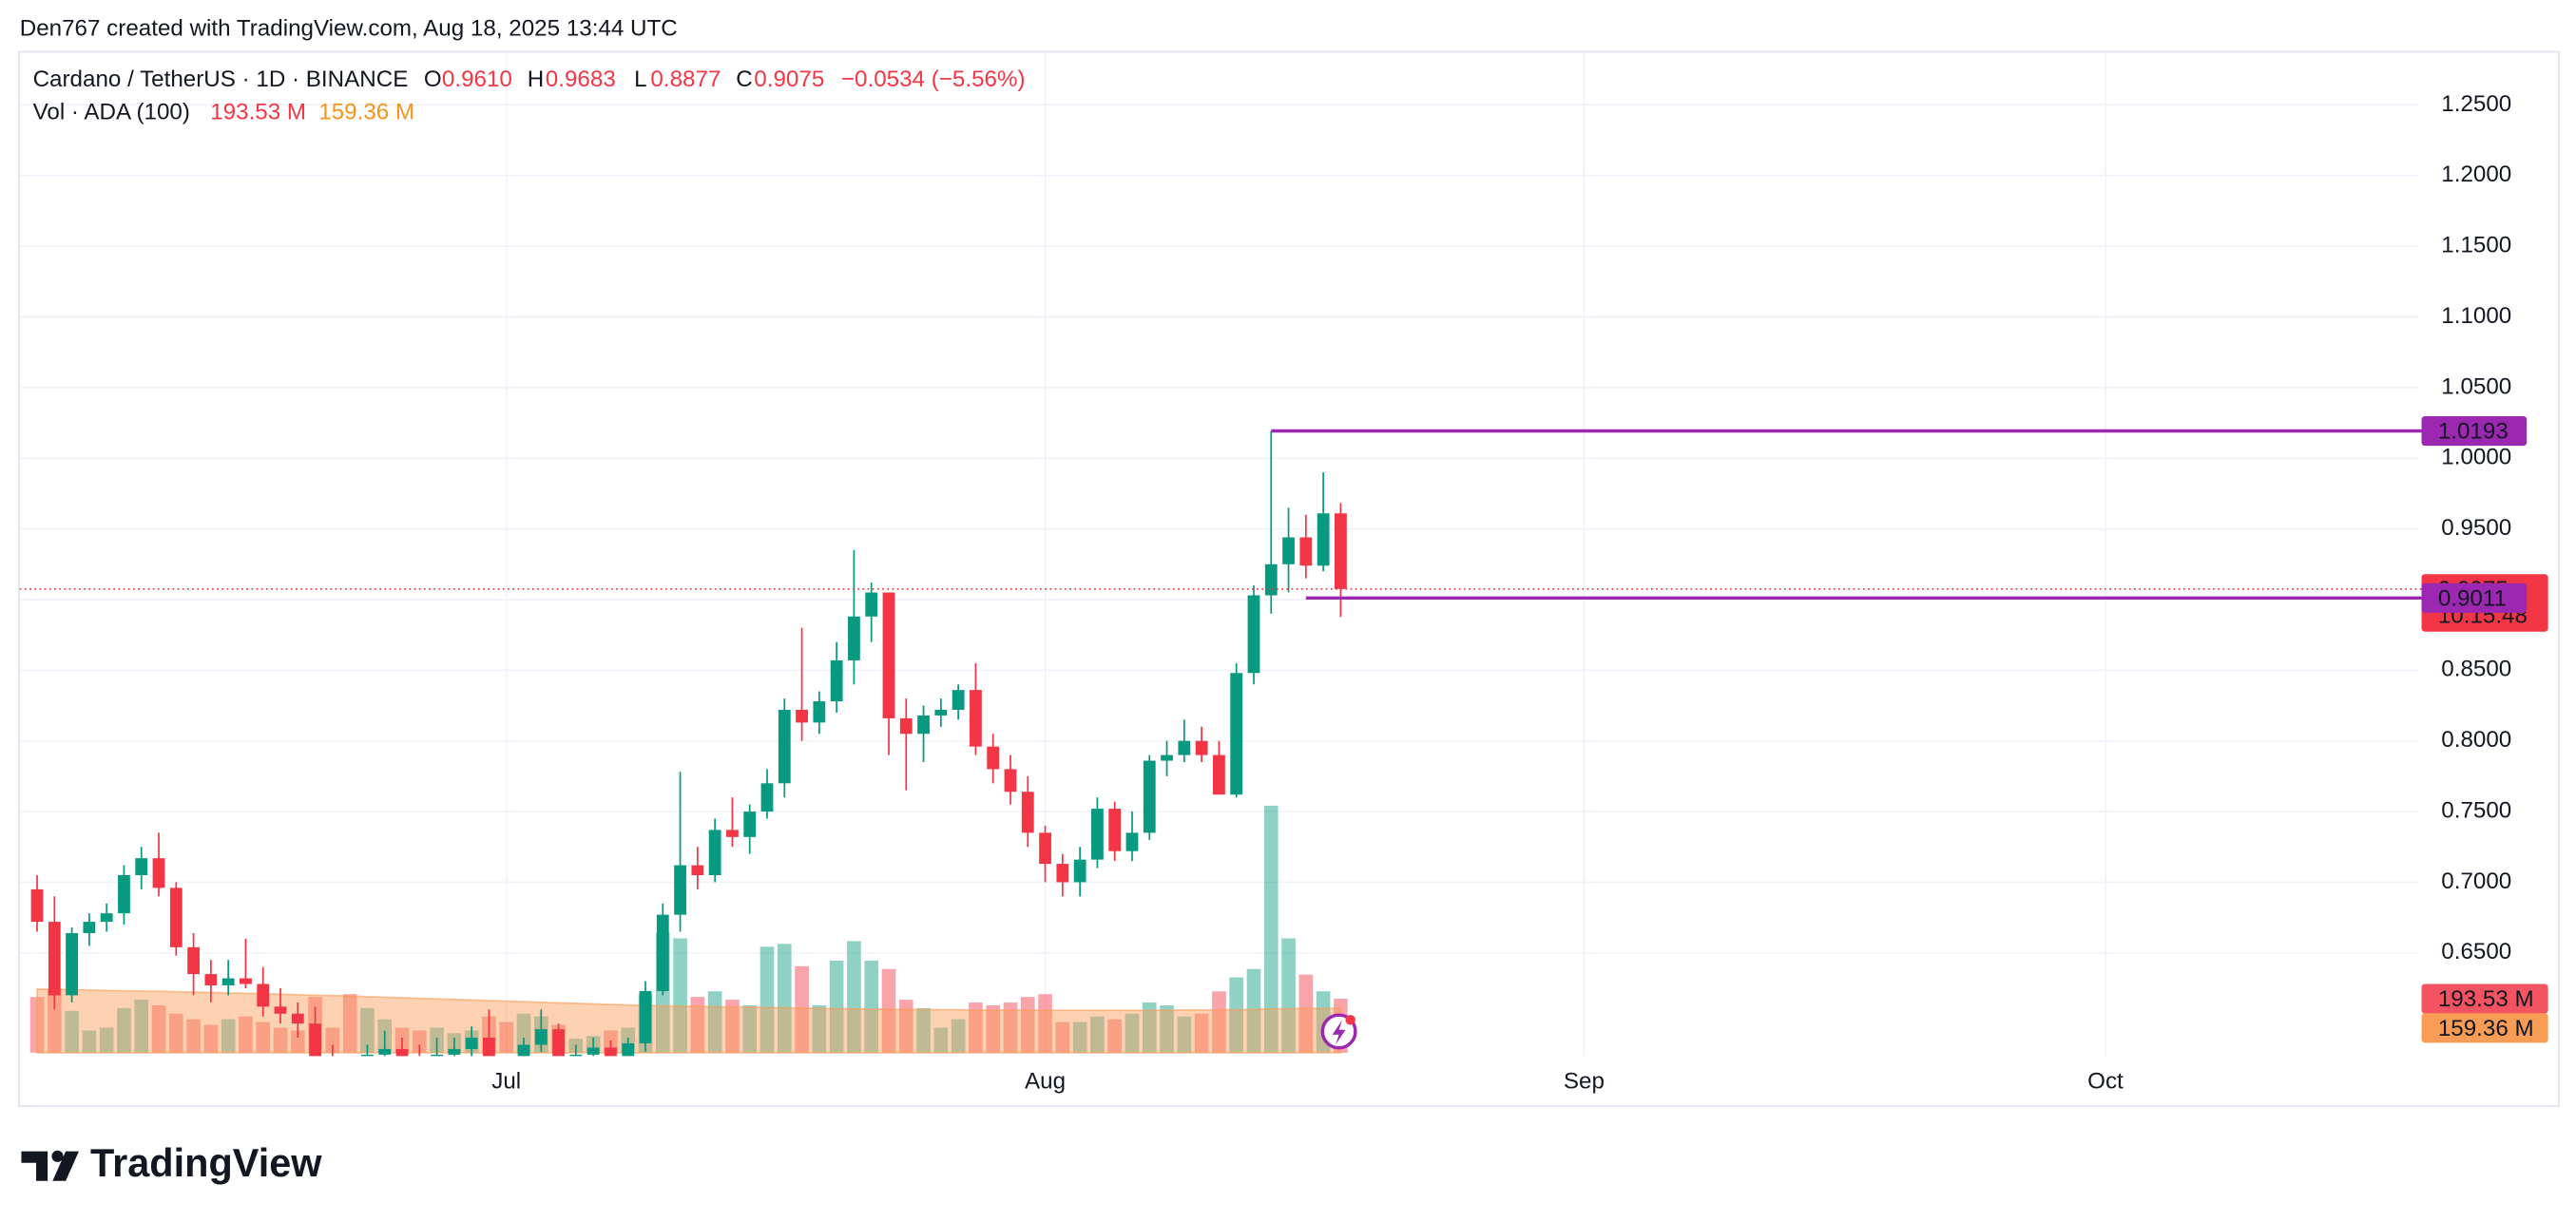  Describe the element at coordinates (2476, 810) in the screenshot. I see `y-tick-label: 0.7500` at that location.